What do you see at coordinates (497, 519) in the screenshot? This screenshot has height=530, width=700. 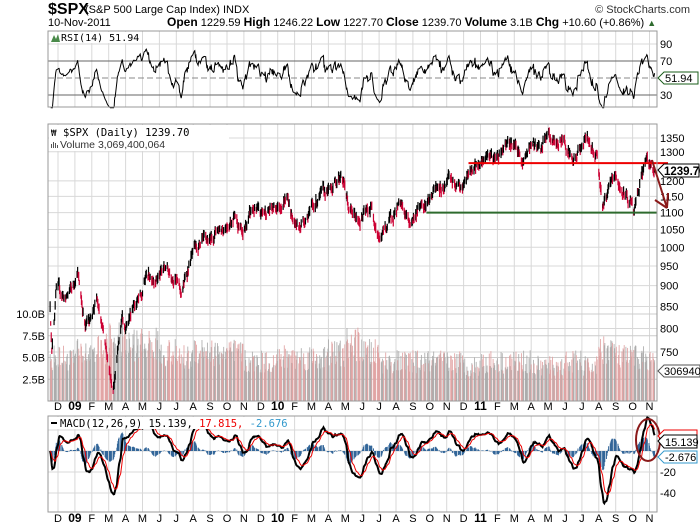 I see `x-axis-month-label: F` at bounding box center [497, 519].